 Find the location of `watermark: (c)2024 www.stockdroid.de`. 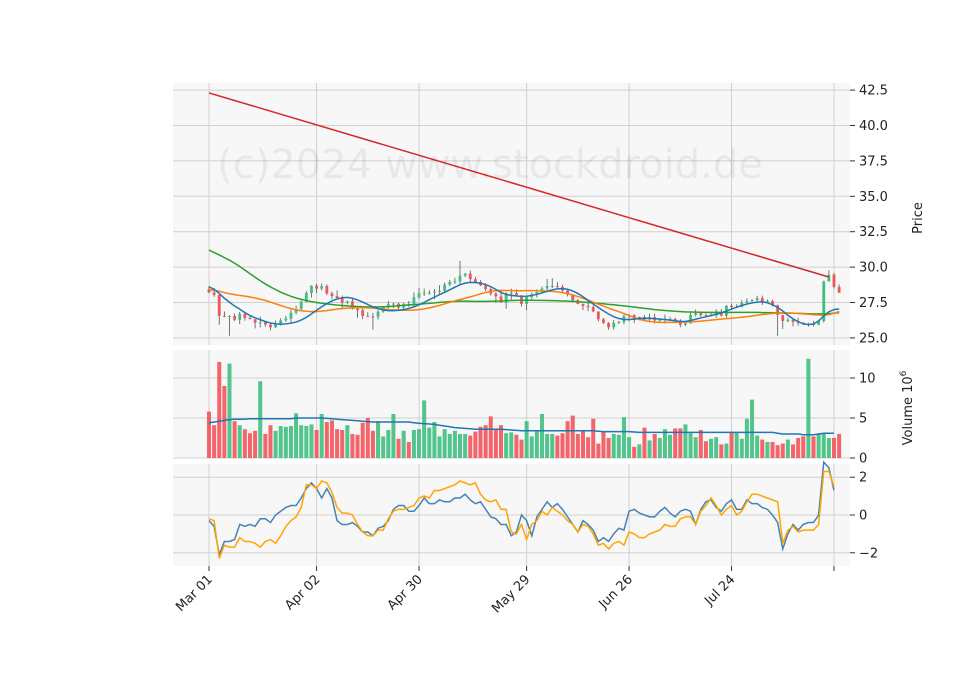

watermark: (c)2024 www.stockdroid.de is located at coordinates (490, 165).